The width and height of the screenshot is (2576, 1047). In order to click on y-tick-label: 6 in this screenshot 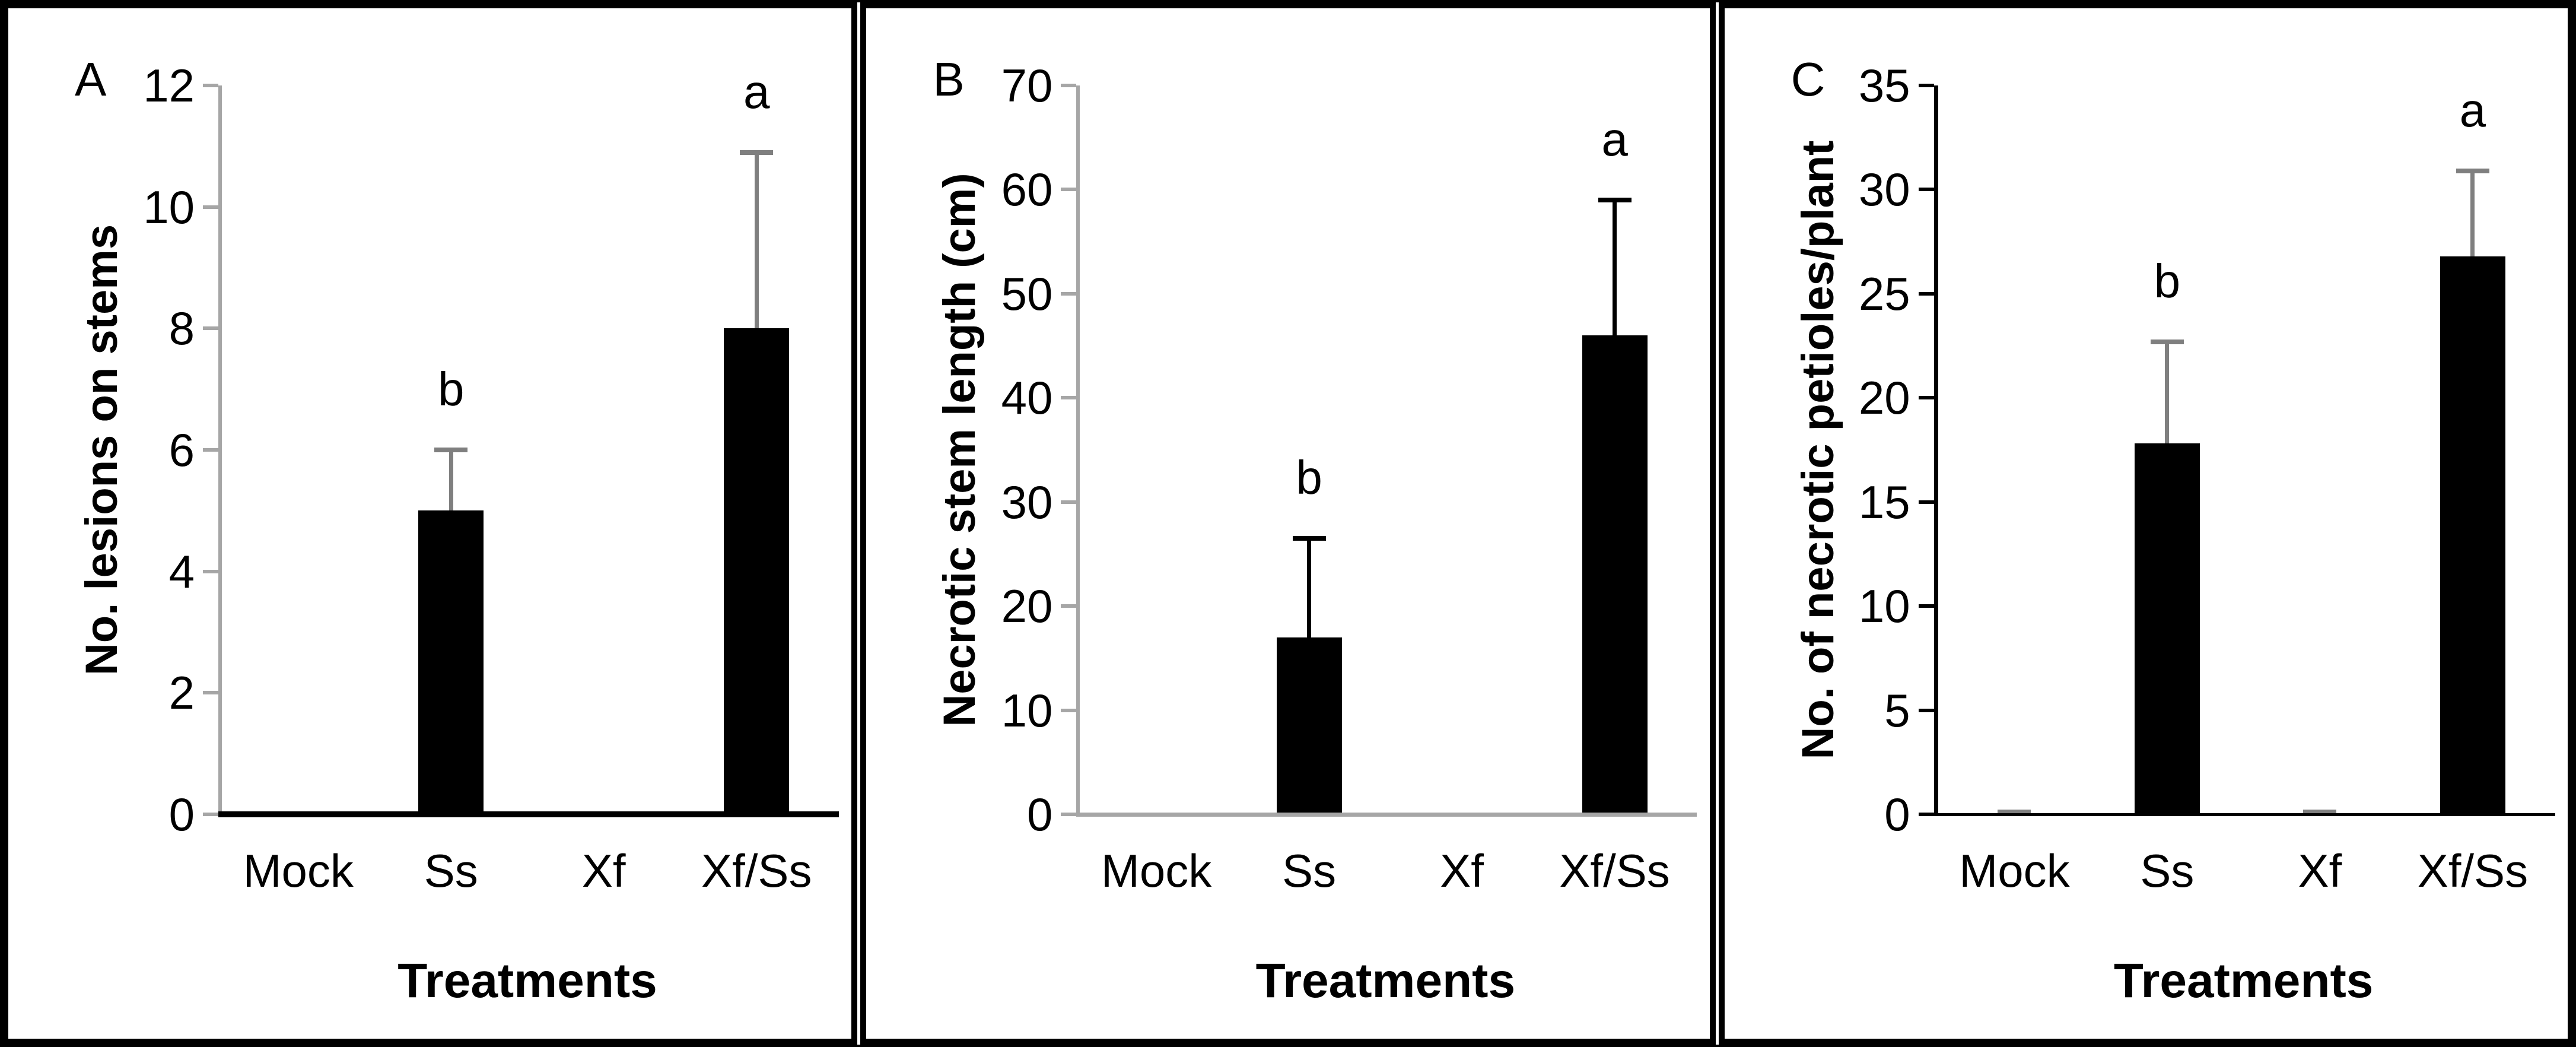, I will do `click(181, 450)`.